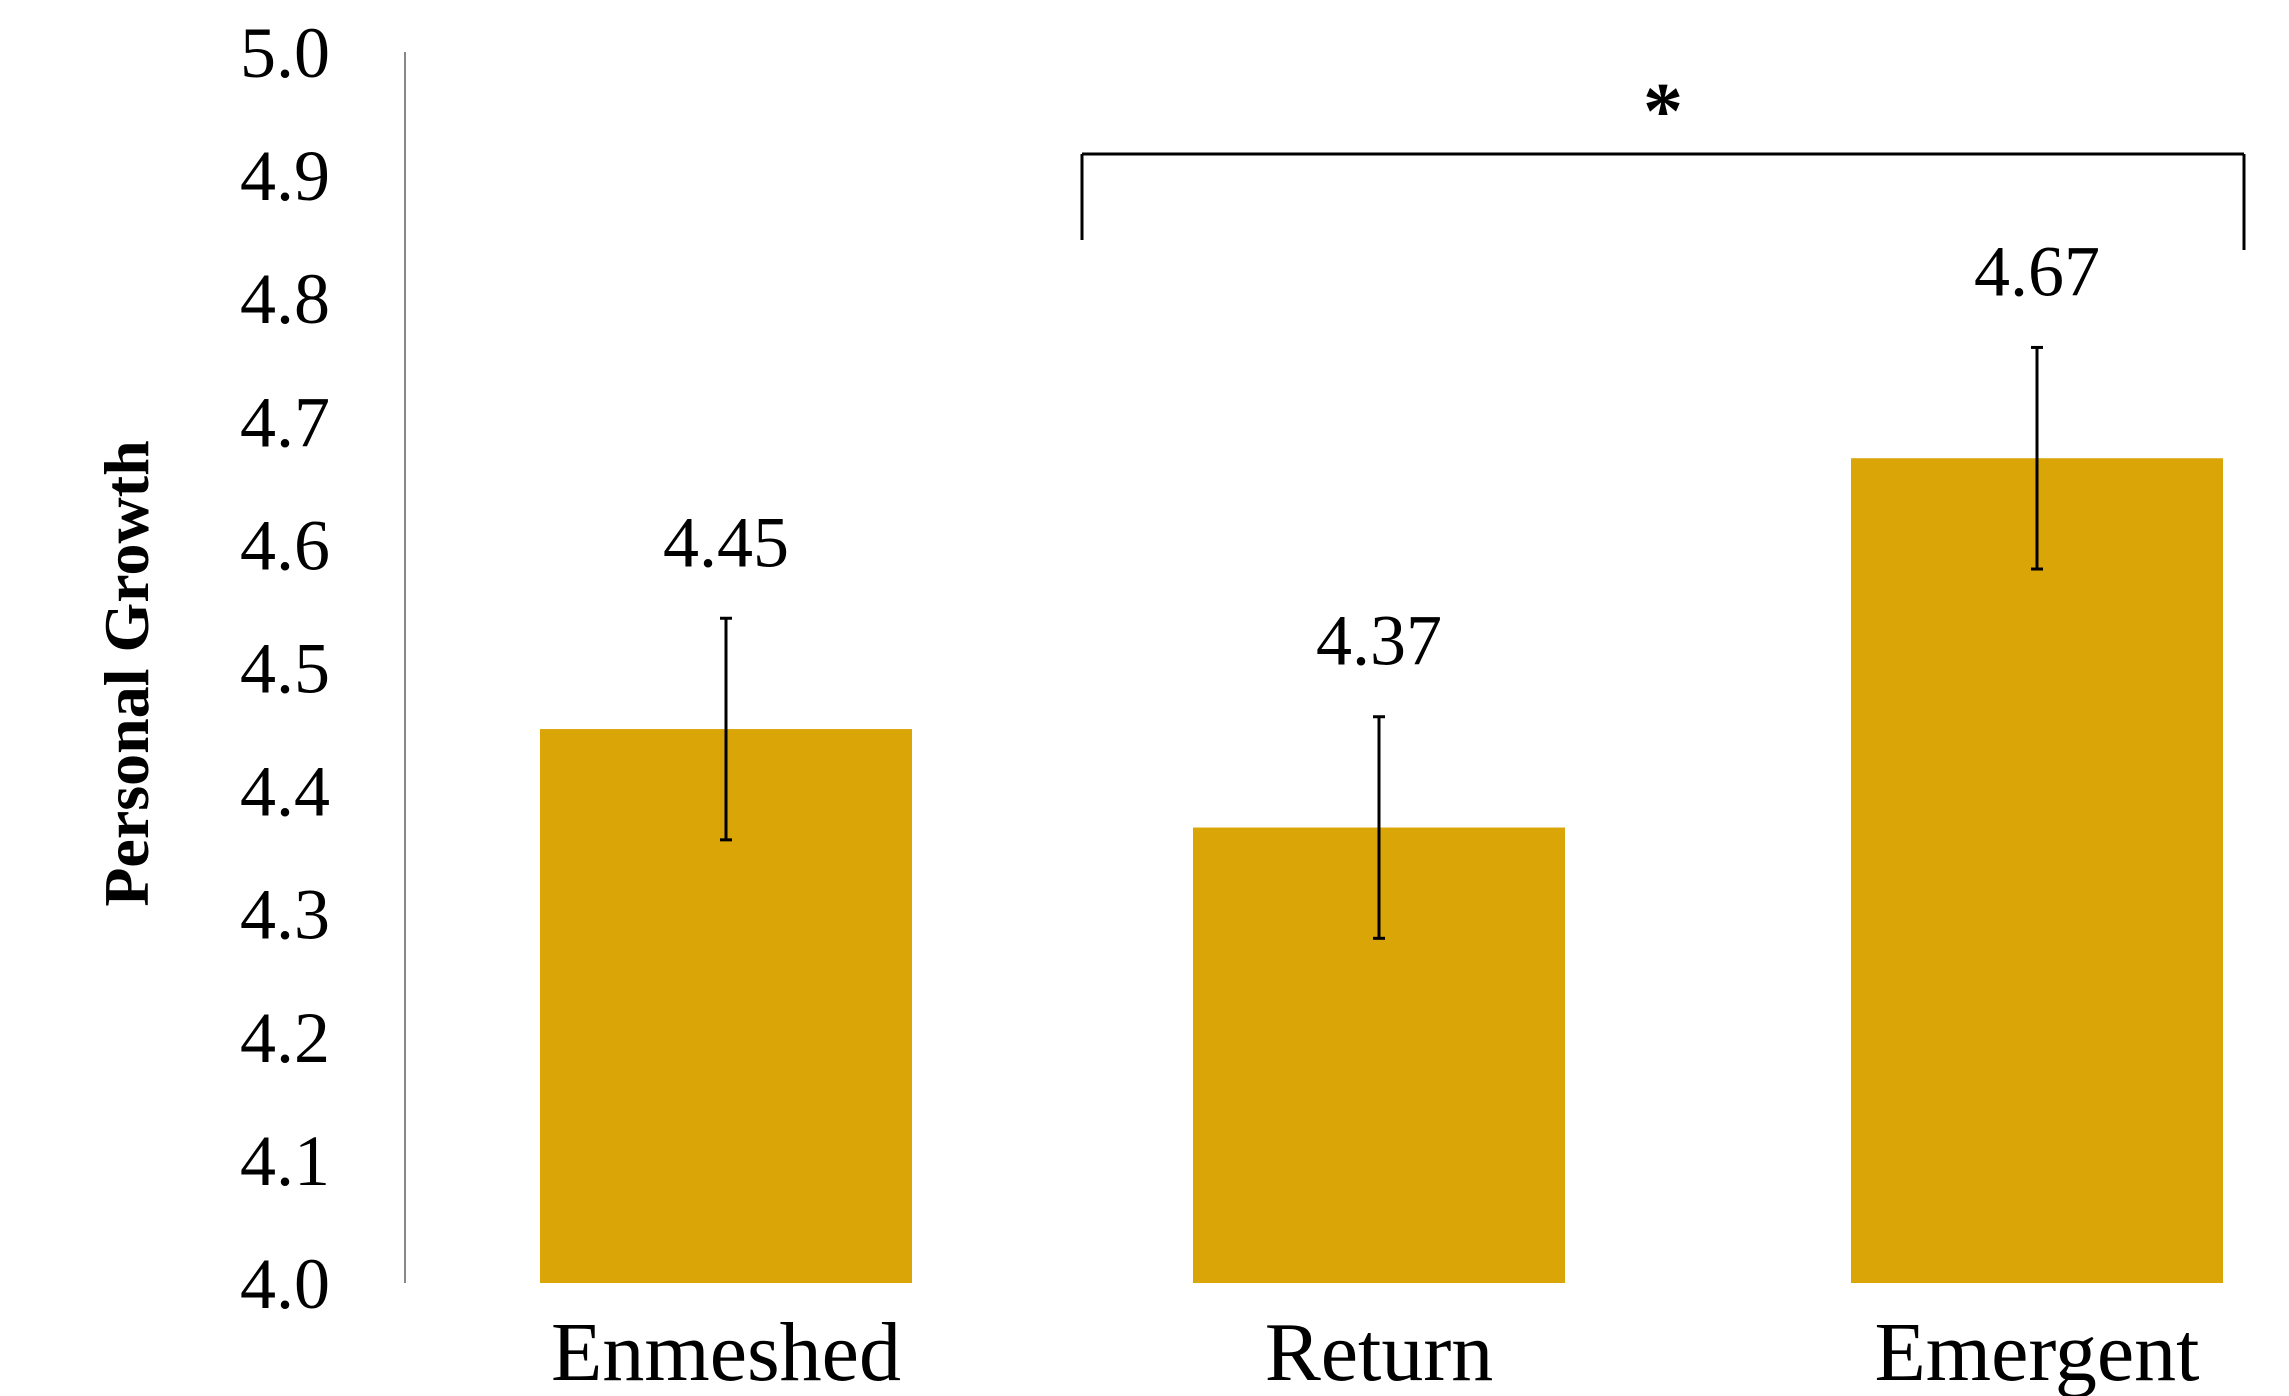 The height and width of the screenshot is (1396, 2289). I want to click on y-tick-label: 4.3, so click(285, 915).